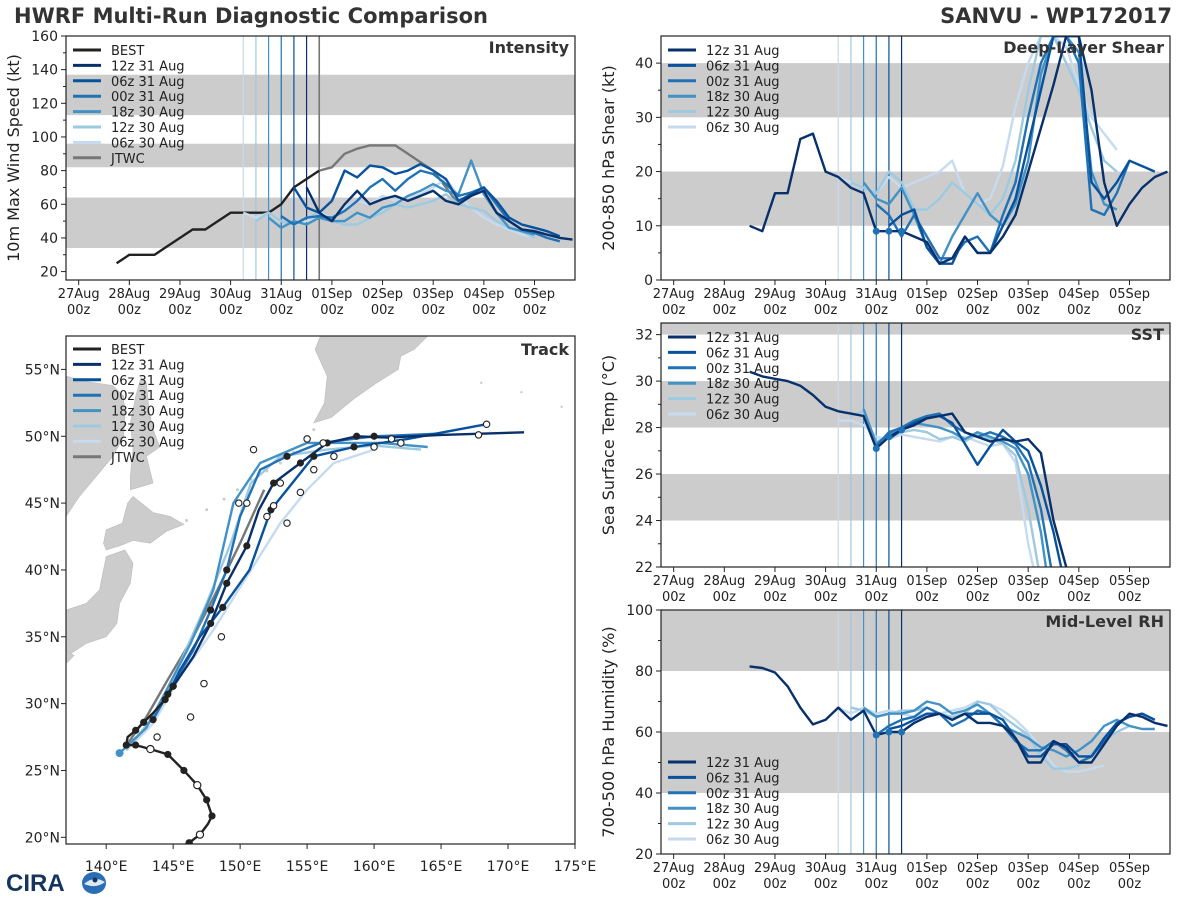 The image size is (1200, 900). Describe the element at coordinates (1056, 16) in the screenshot. I see `storm-id: SANVU - WP172017` at that location.